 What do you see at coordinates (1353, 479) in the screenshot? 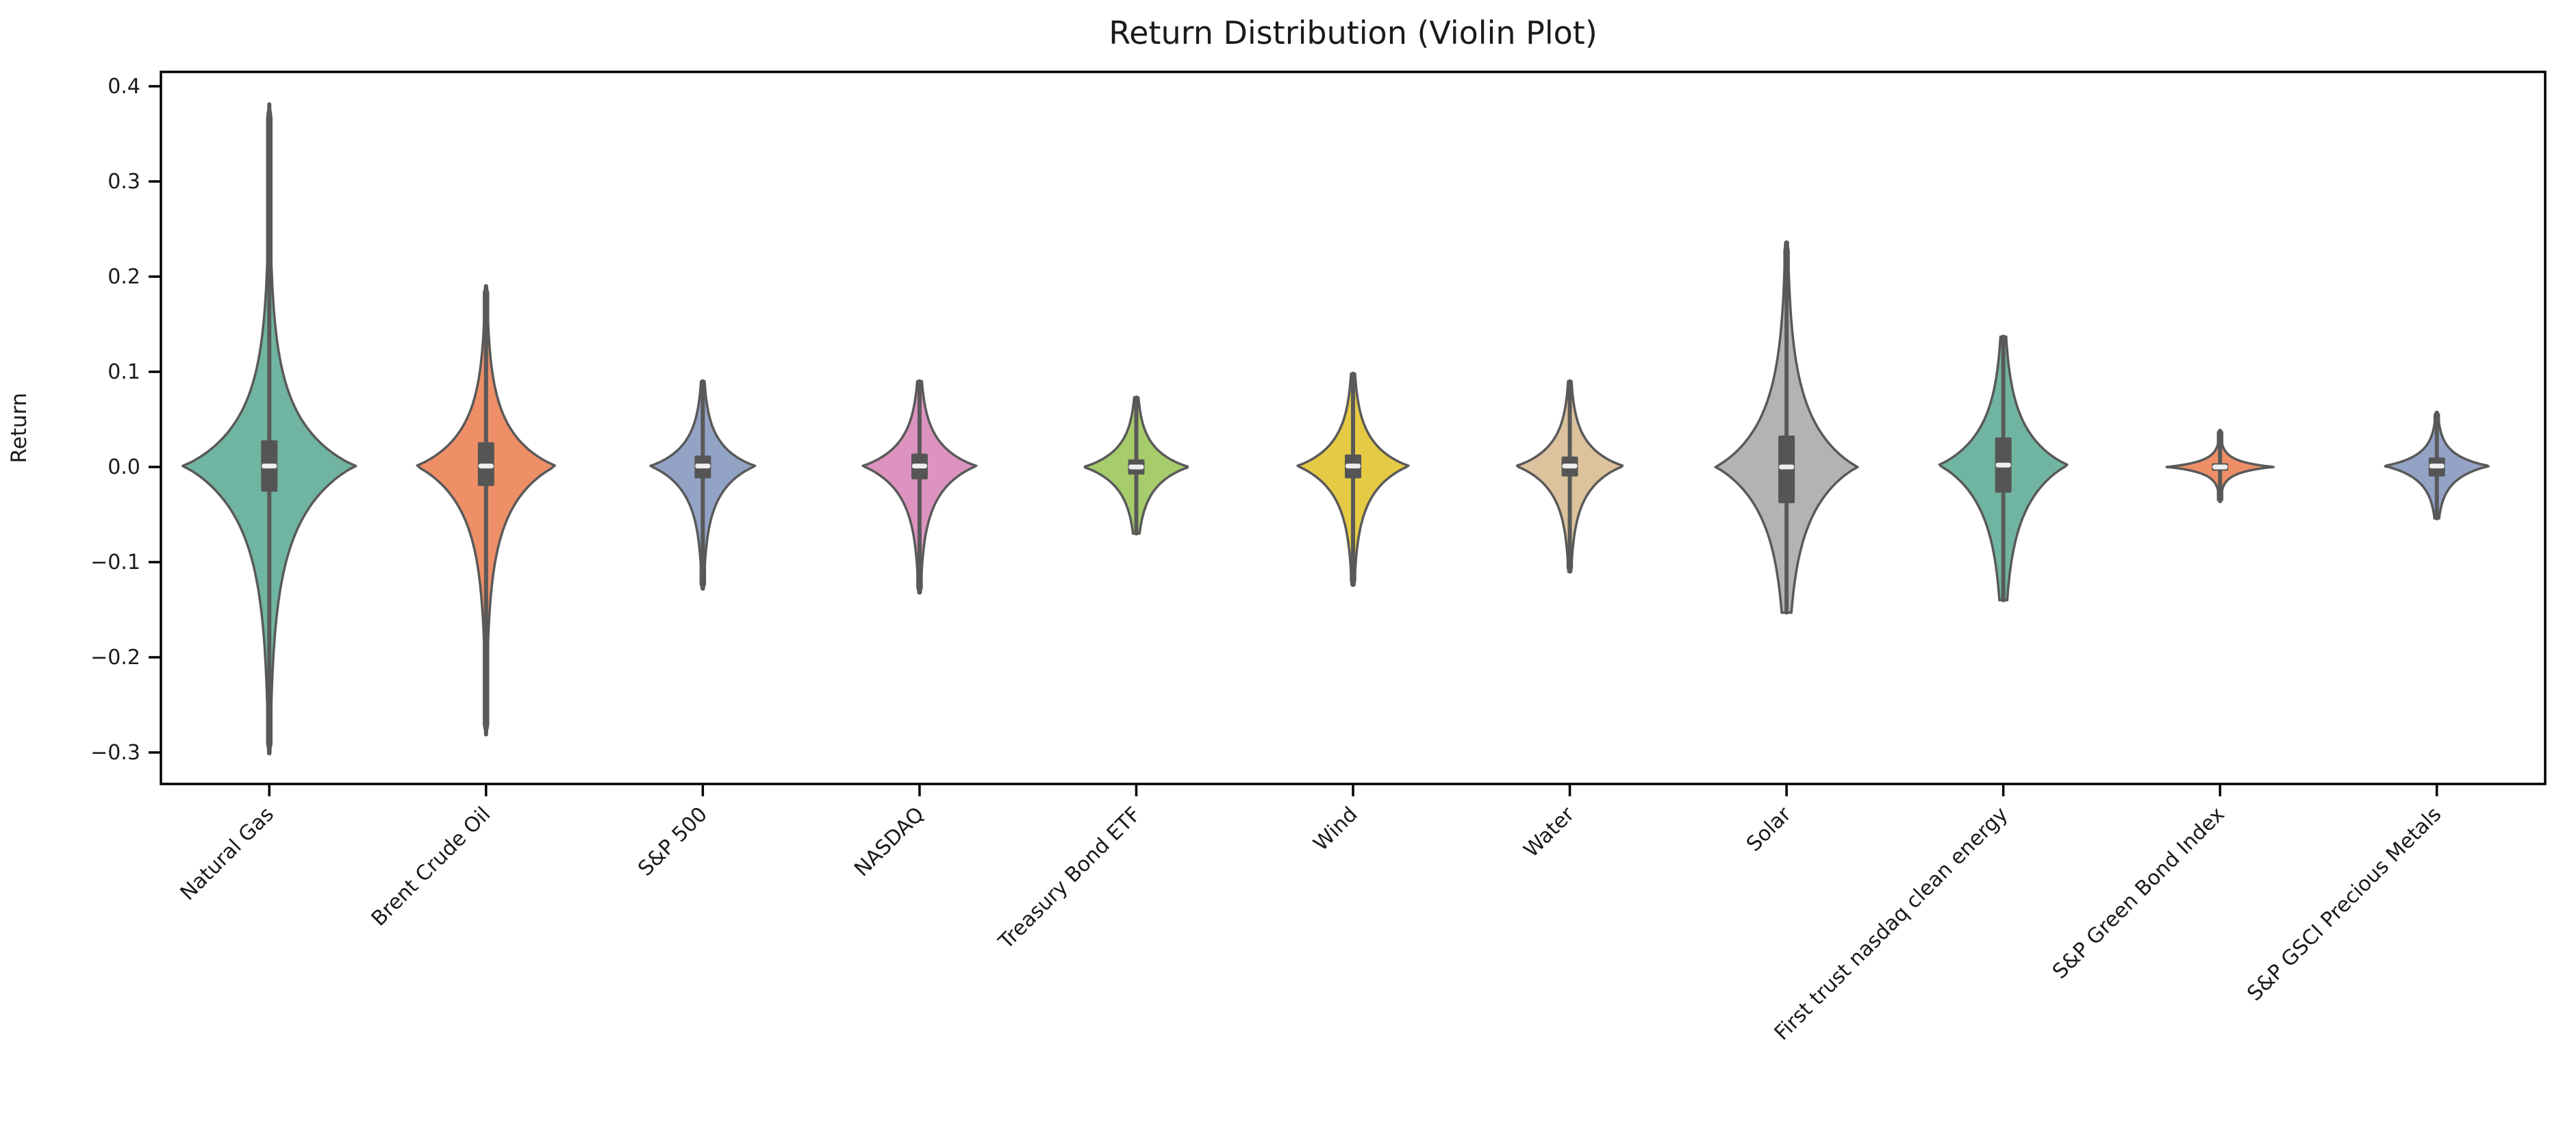
I see `violin-wind` at bounding box center [1353, 479].